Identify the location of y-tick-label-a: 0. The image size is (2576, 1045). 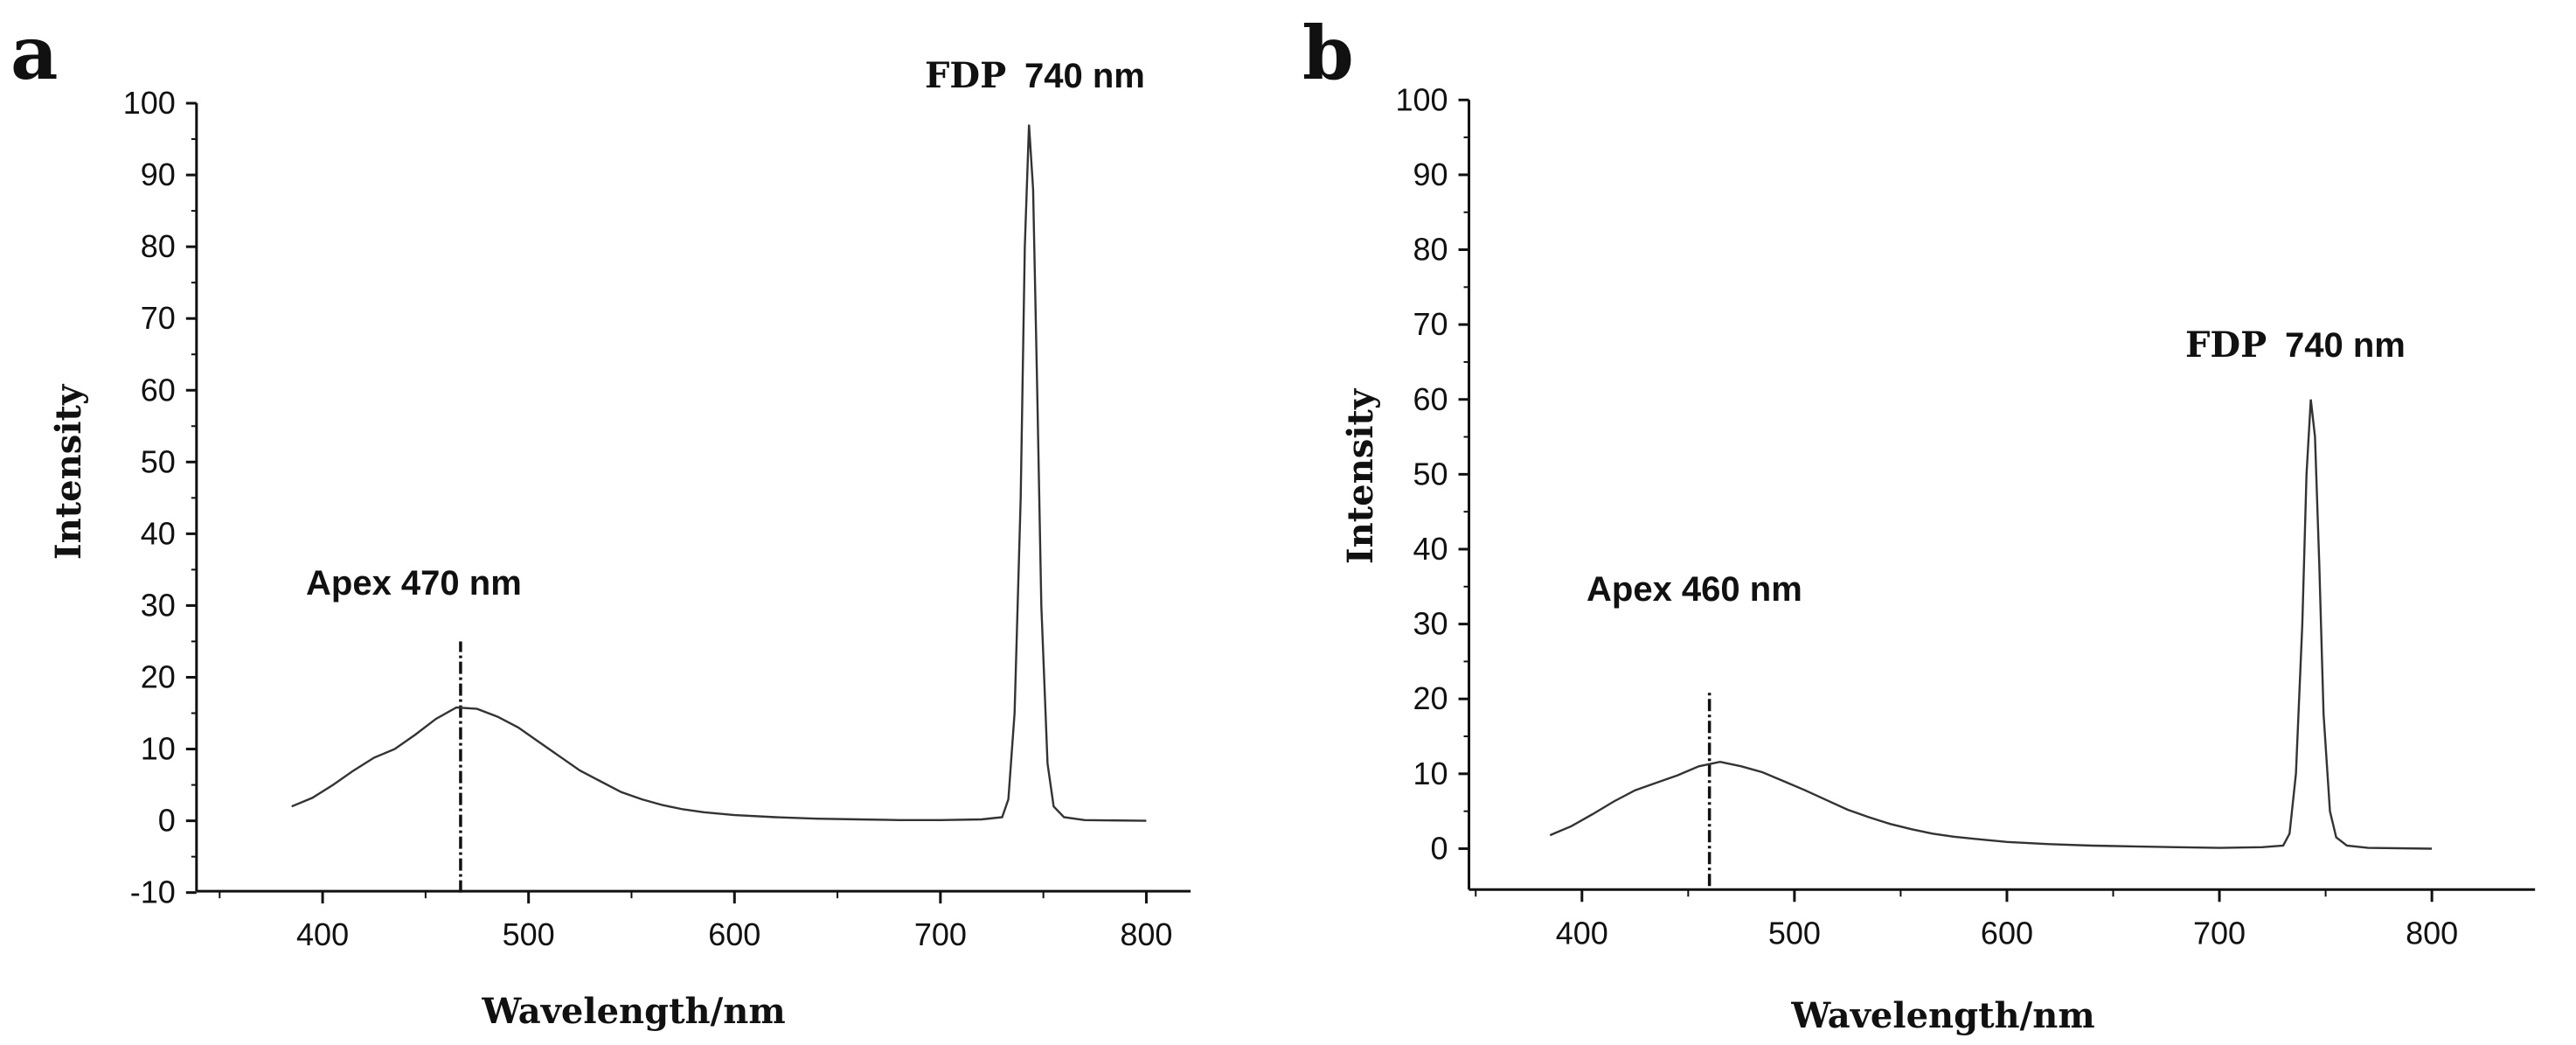
(167, 821).